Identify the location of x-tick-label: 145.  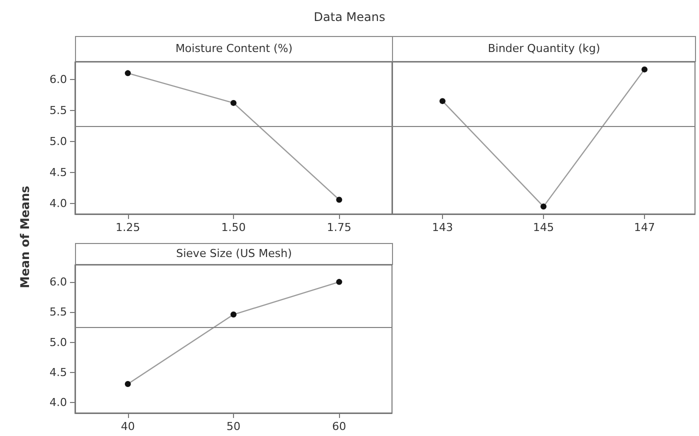
(543, 227).